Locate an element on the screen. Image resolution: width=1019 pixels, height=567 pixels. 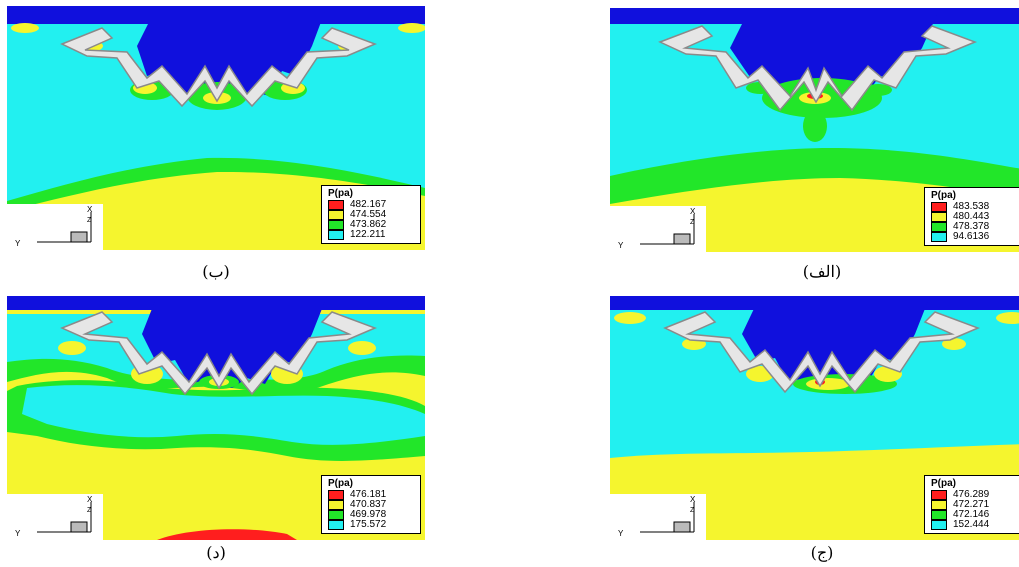
legend-value: 483.538 is located at coordinates (971, 206).